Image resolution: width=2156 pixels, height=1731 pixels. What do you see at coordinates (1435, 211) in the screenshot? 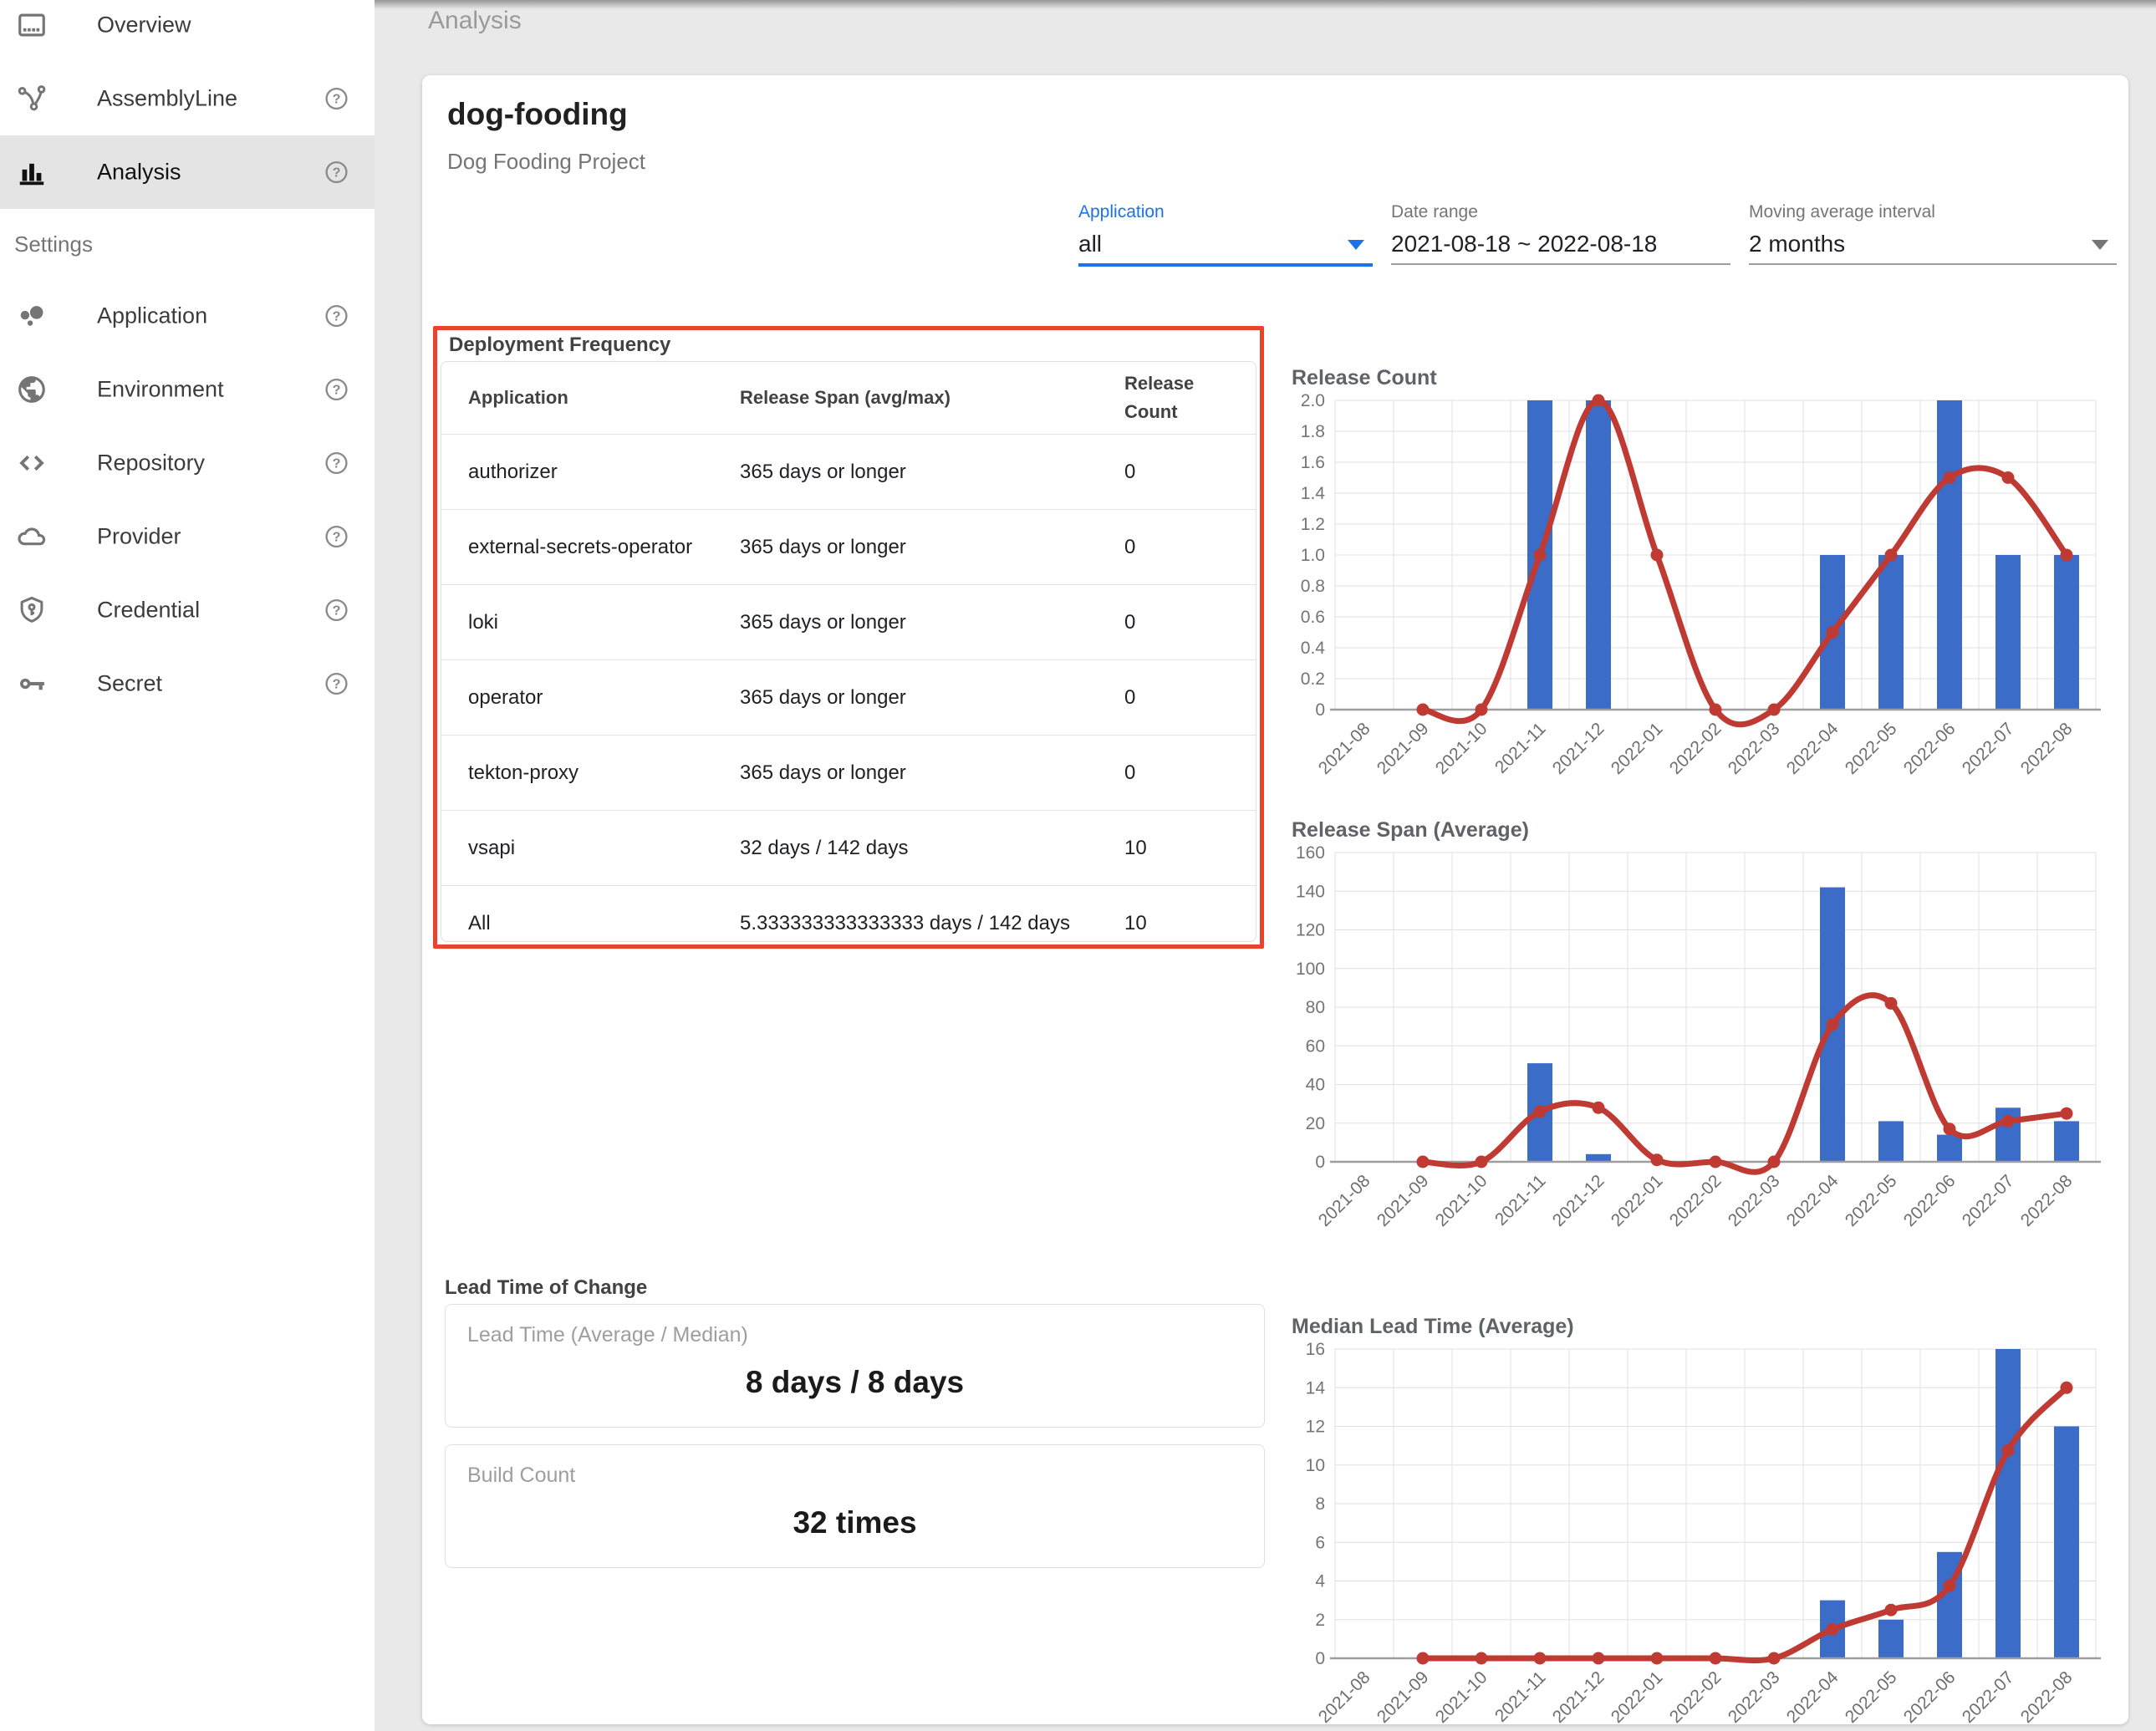
I see `date-range-filter-label: Date range` at bounding box center [1435, 211].